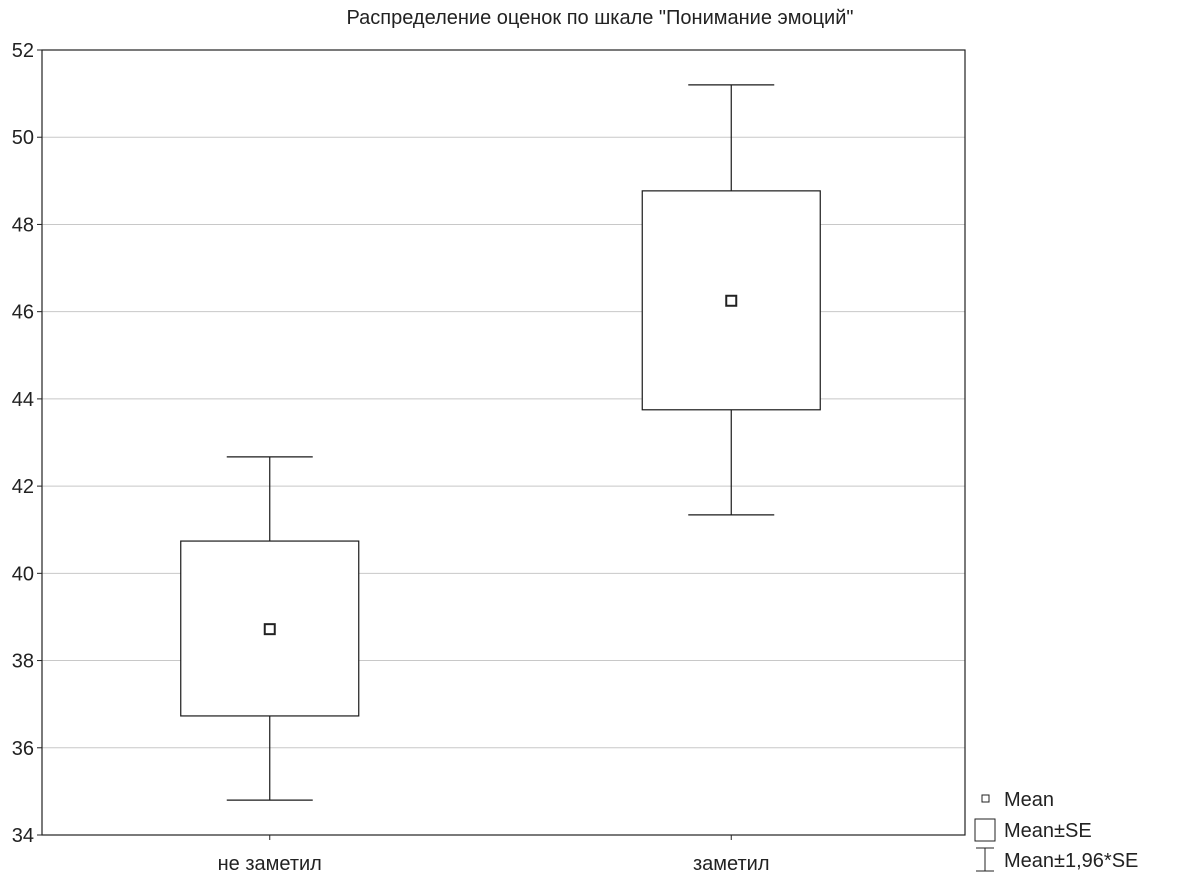 The height and width of the screenshot is (879, 1186). Describe the element at coordinates (985, 798) in the screenshot. I see `legend-mean-marker` at that location.